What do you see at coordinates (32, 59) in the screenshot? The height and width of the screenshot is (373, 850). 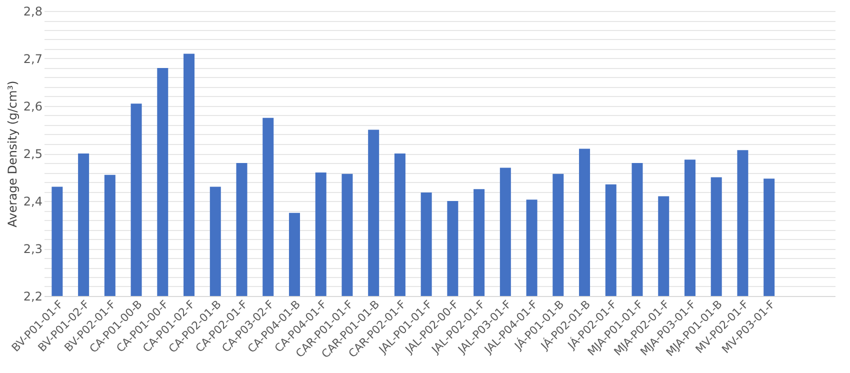 I see `y-tick-label: 2,7` at bounding box center [32, 59].